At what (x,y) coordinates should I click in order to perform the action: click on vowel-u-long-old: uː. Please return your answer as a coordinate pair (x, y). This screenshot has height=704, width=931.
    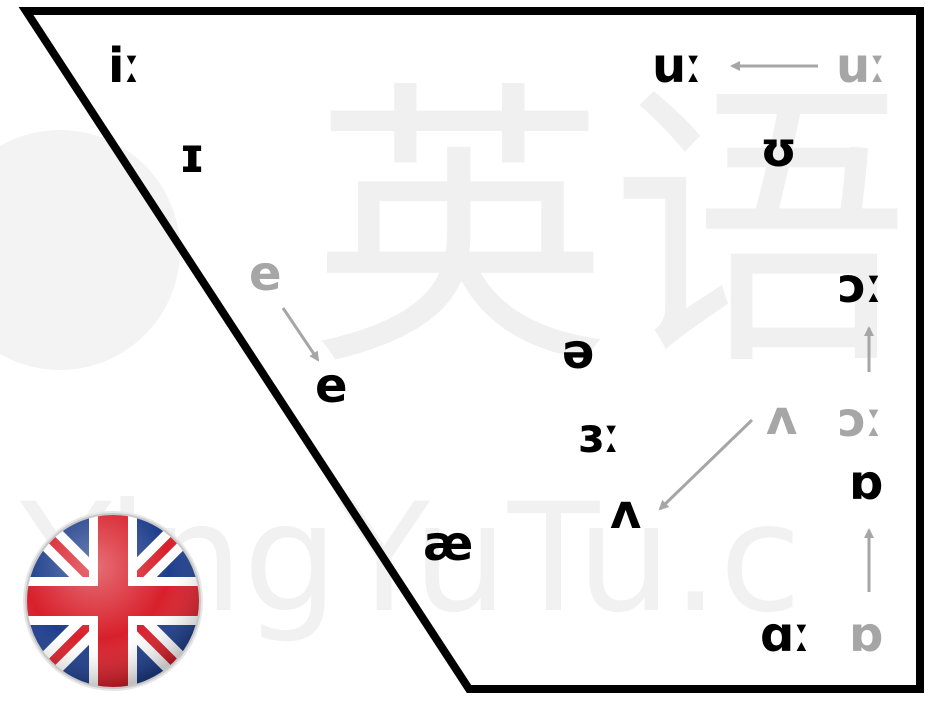
    Looking at the image, I should click on (861, 66).